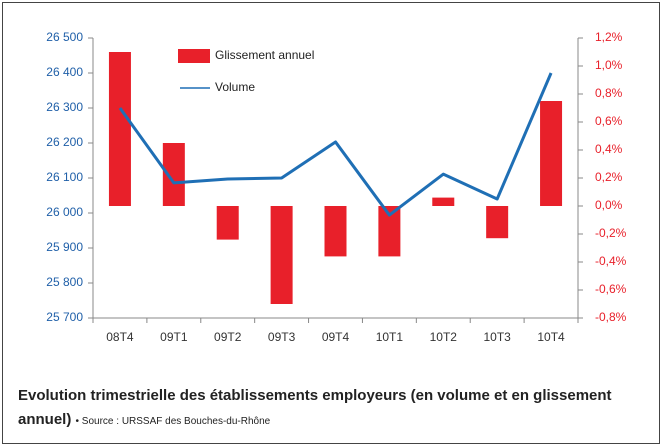 The height and width of the screenshot is (448, 664). Describe the element at coordinates (609, 177) in the screenshot. I see `y2-tick-label: 0,2%` at that location.